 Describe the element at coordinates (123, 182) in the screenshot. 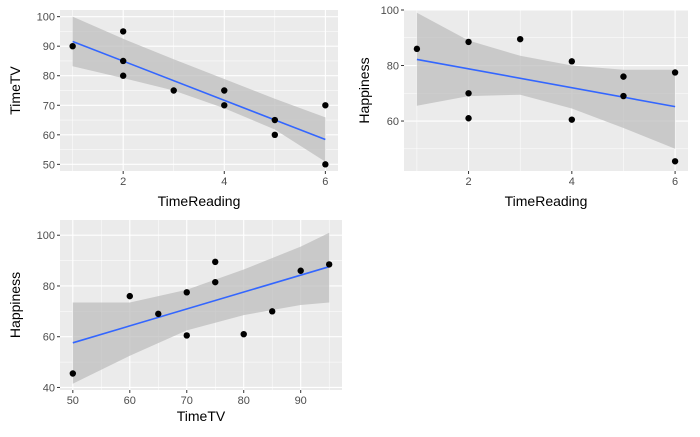

I see `chart1-x-tick-label: 2` at that location.